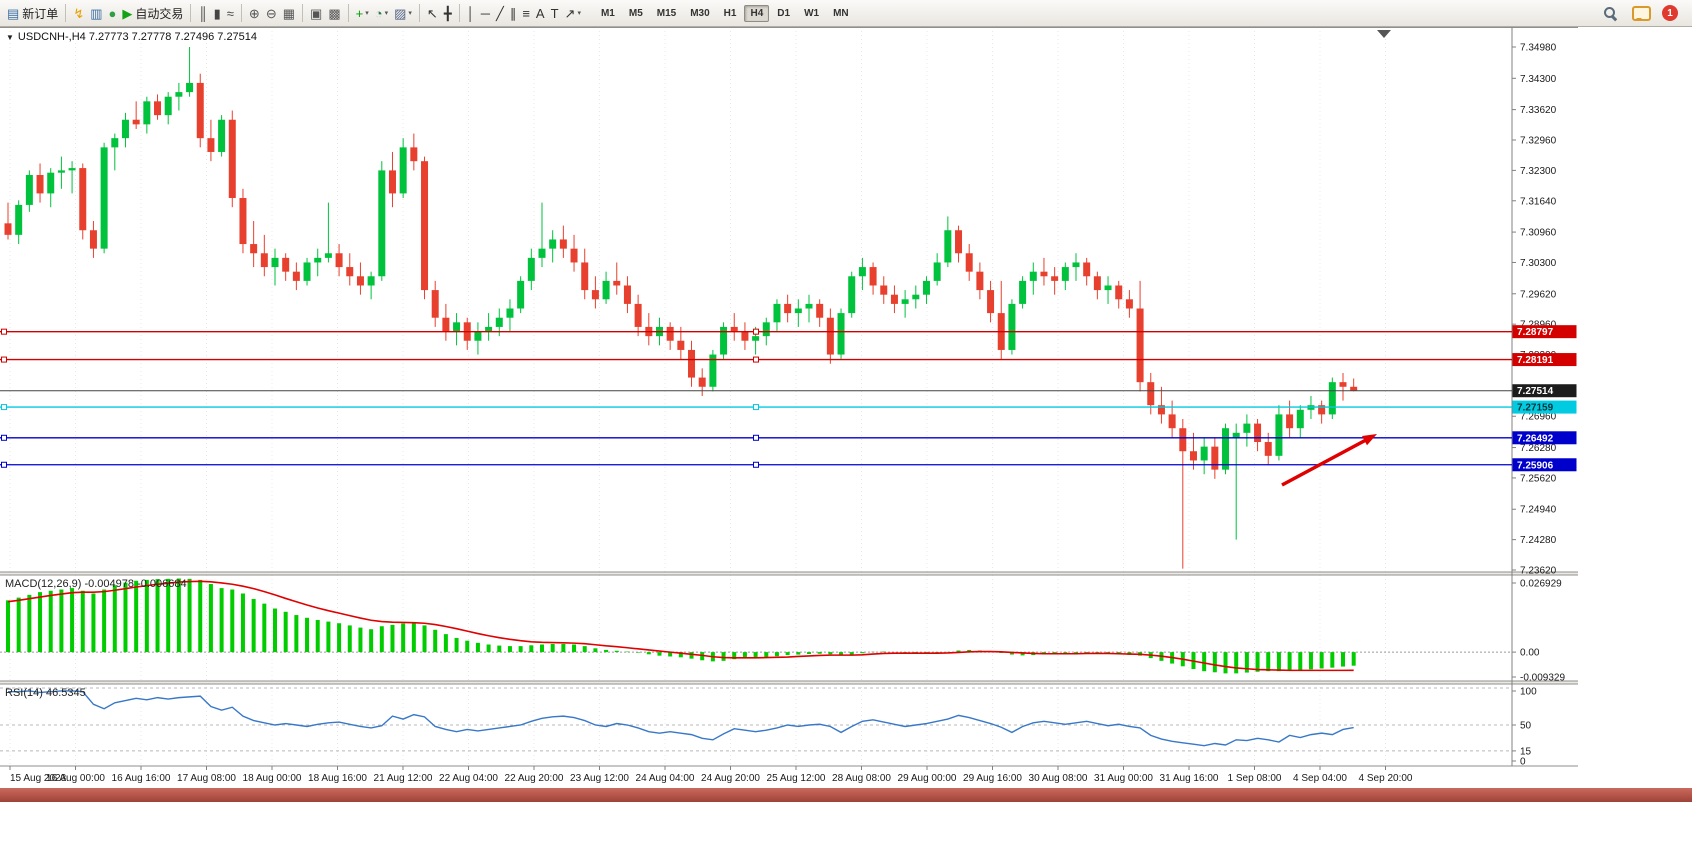  What do you see at coordinates (555, 13) in the screenshot?
I see `label-button: T` at bounding box center [555, 13].